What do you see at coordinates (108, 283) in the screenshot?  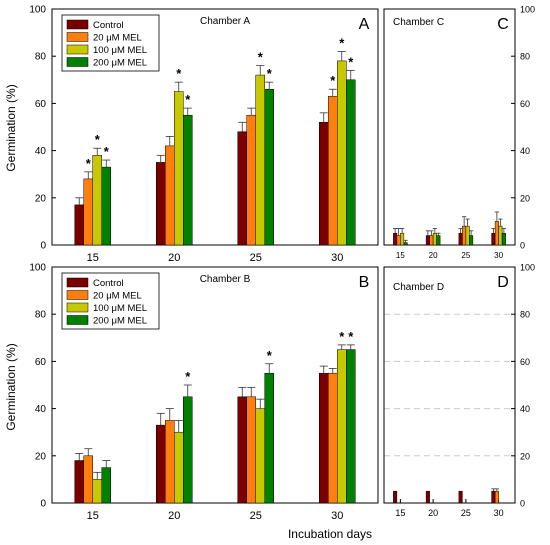 I see `legend-label: Control` at bounding box center [108, 283].